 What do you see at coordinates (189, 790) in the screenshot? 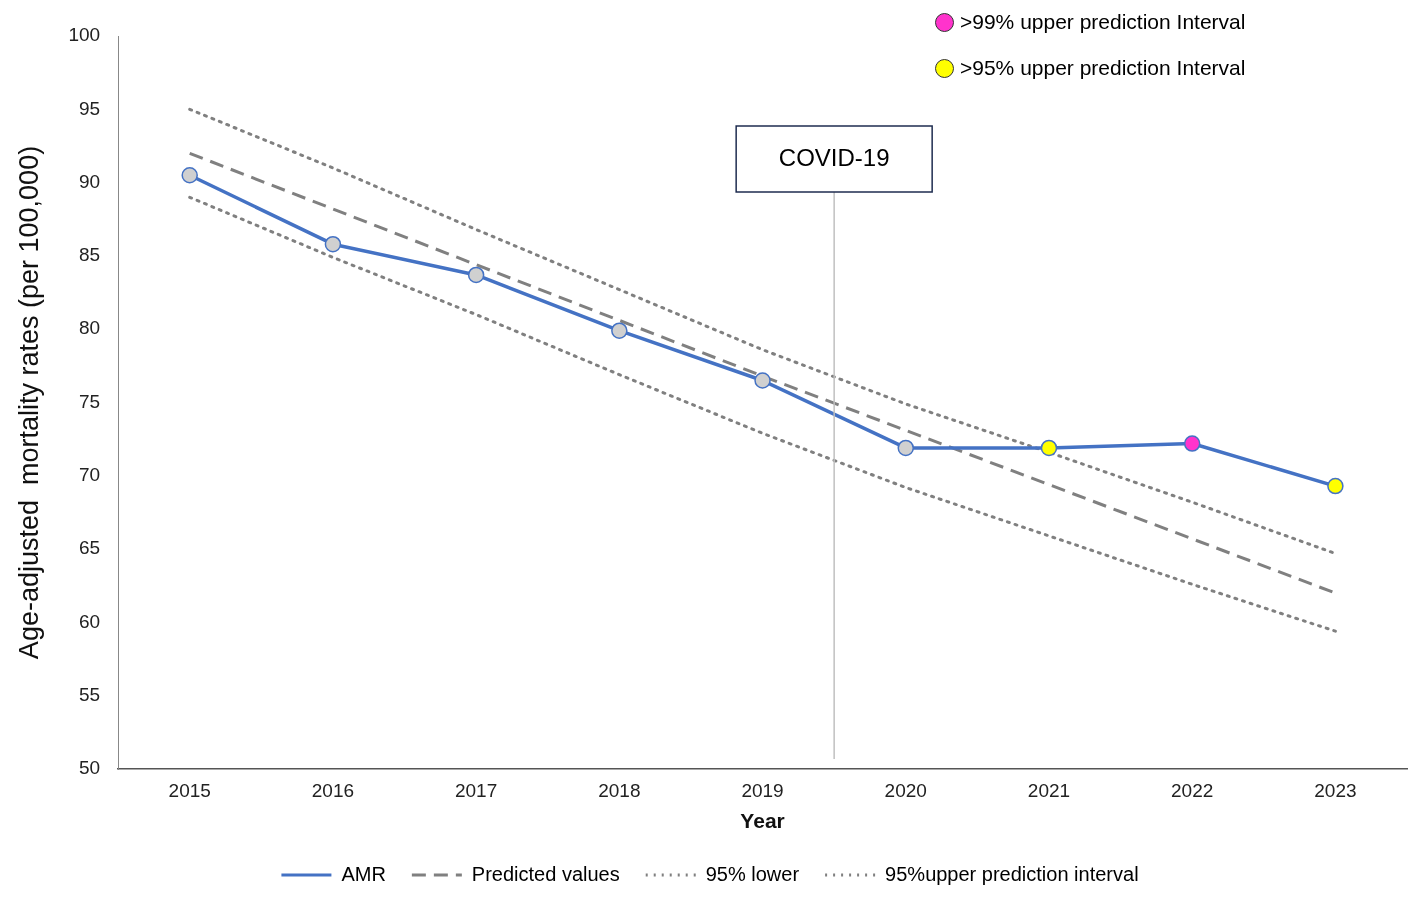
I see `x-tick-label: 2015` at bounding box center [189, 790].